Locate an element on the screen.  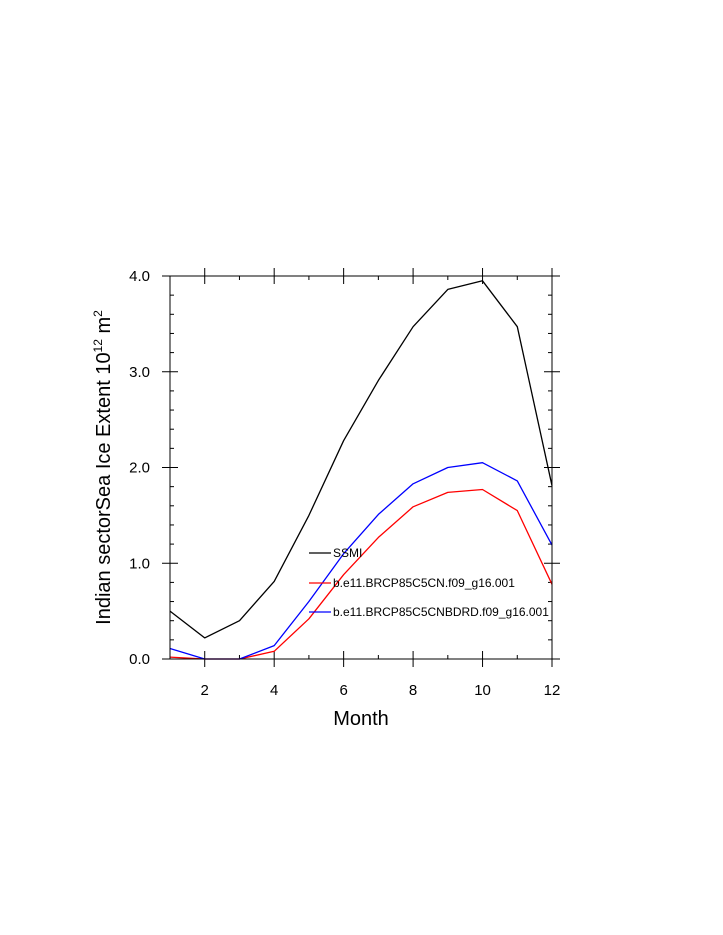
x-axis-title: Month is located at coordinates (361, 719).